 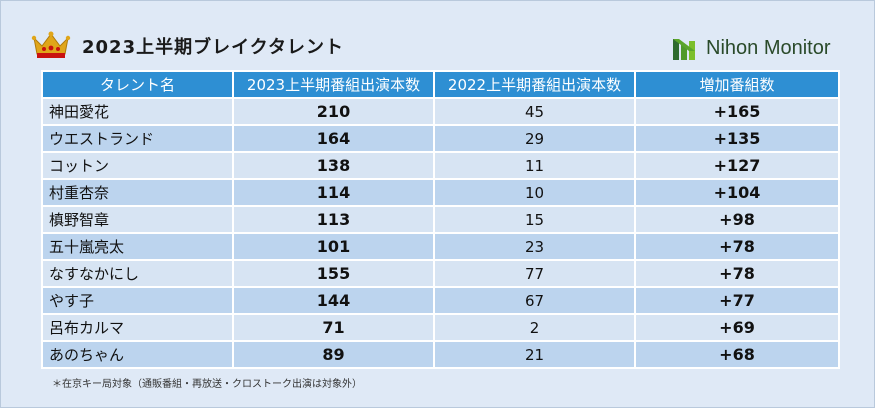 I want to click on table-row: 五十嵐亮太 101 23 +78, so click(x=440, y=246).